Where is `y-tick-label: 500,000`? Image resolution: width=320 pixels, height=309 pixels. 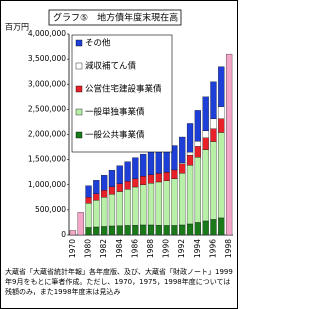 y-tick-label: 500,000 is located at coordinates (50, 209).